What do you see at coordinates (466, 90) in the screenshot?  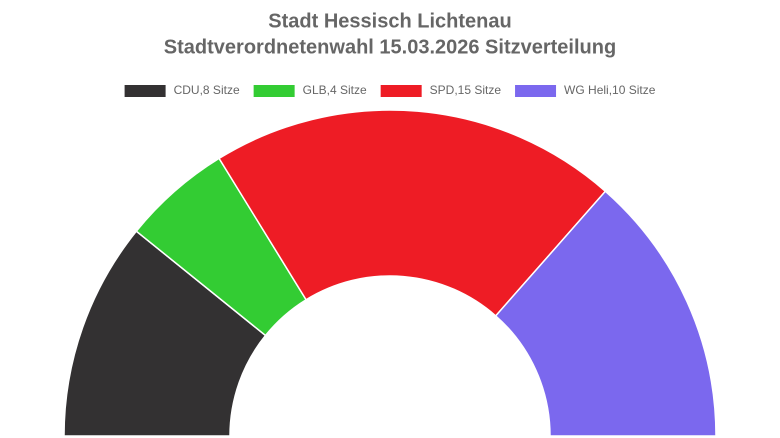 I see `legend-label: SPD,15 Sitze` at bounding box center [466, 90].